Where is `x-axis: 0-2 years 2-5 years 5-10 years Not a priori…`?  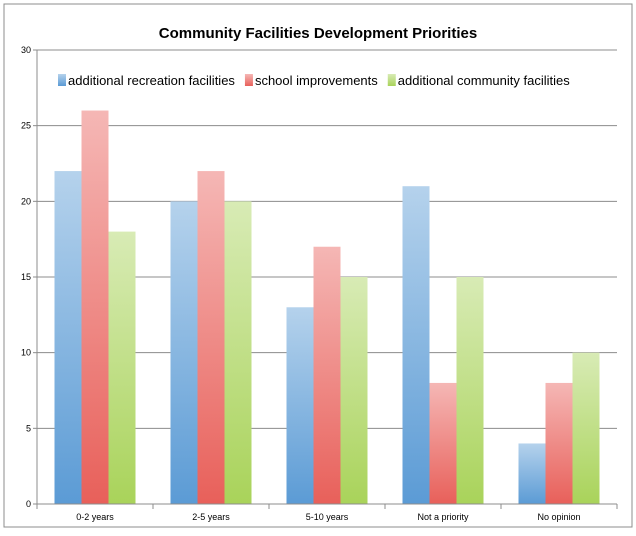
x-axis: 0-2 years 2-5 years 5-10 years Not a priori… is located at coordinates (327, 512).